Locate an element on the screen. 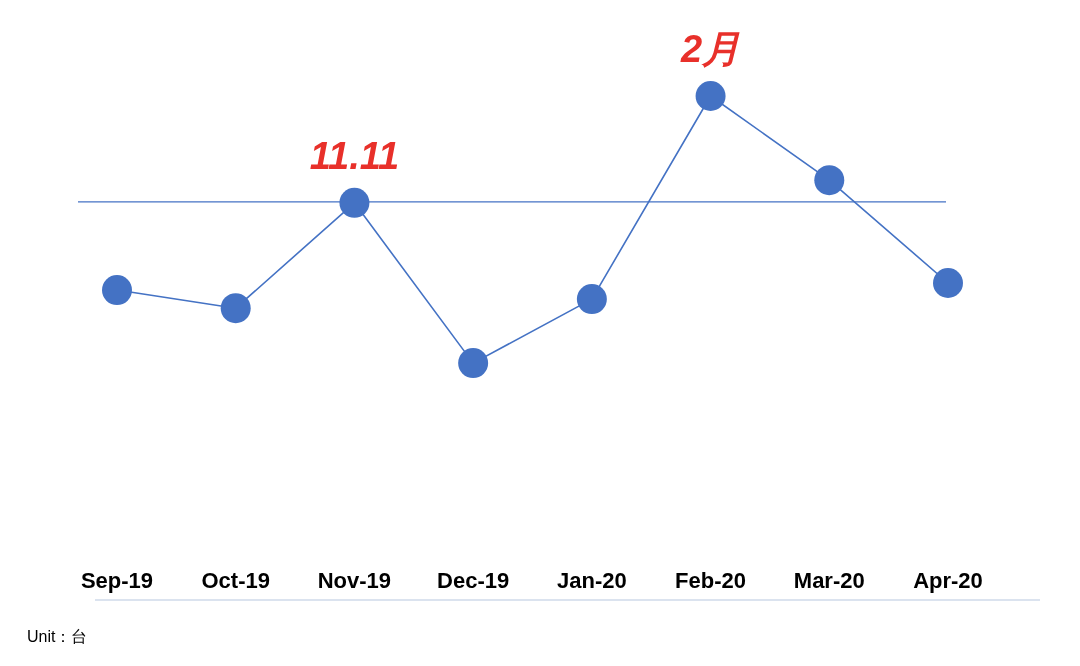 The width and height of the screenshot is (1080, 666). x-tick-label: Dec-19 is located at coordinates (473, 580).